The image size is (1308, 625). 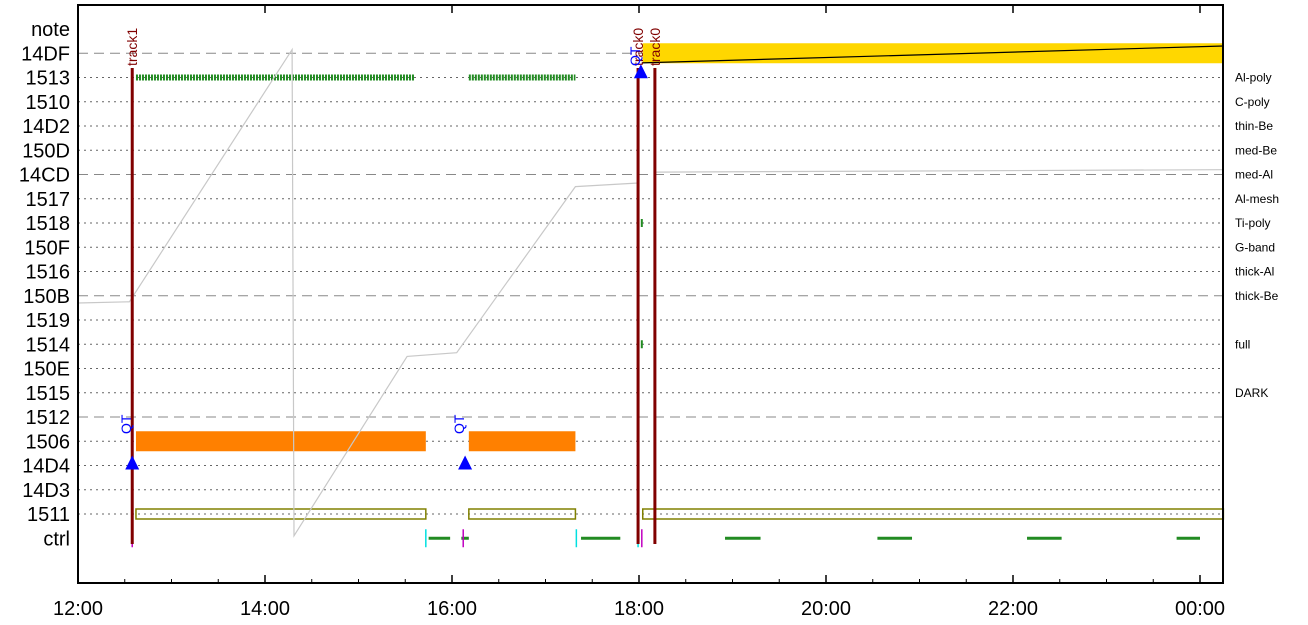 What do you see at coordinates (48, 345) in the screenshot?
I see `row-label-1514: 1514` at bounding box center [48, 345].